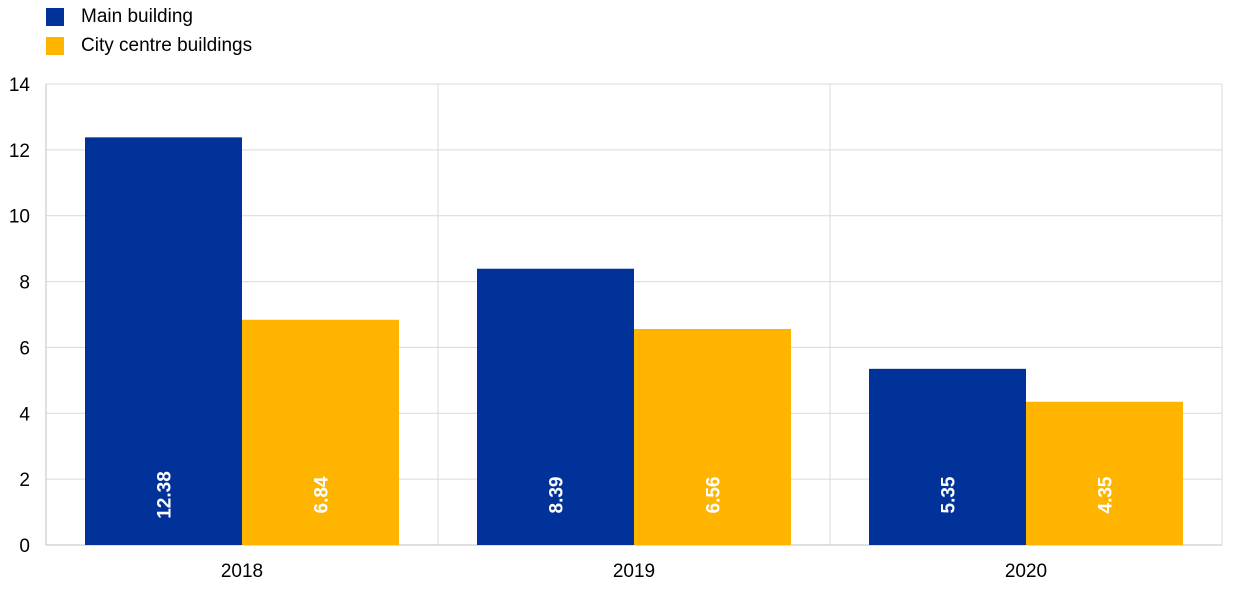 The width and height of the screenshot is (1240, 590). Describe the element at coordinates (242, 571) in the screenshot. I see `x-tick-label: 2018` at that location.